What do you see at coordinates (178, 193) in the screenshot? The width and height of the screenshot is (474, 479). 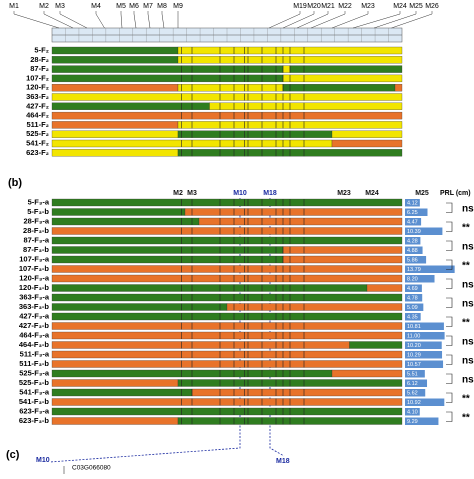 I see `marker-label: M2` at bounding box center [178, 193].